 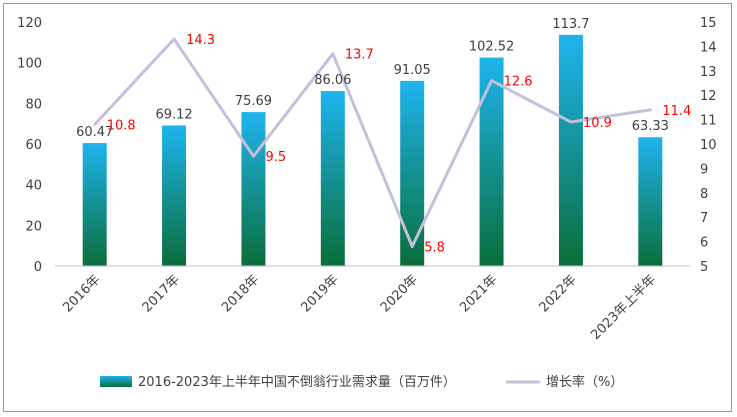 I want to click on y-left-tick-label: 120, so click(x=29, y=23).